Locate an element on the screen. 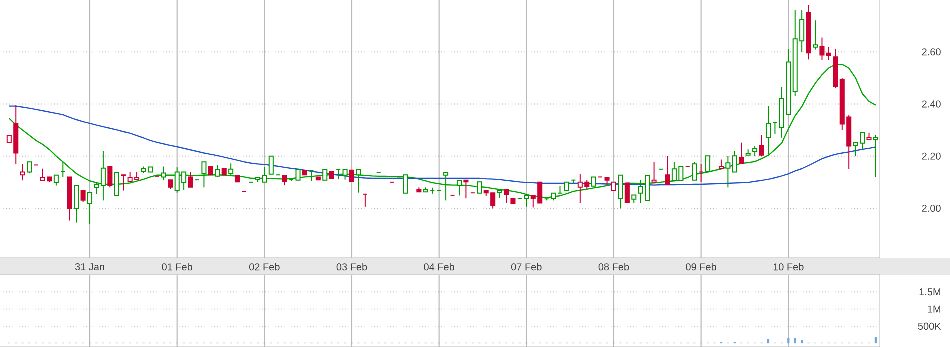 Image resolution: width=950 pixels, height=347 pixels. x-tick-label: 02 Feb is located at coordinates (265, 267).